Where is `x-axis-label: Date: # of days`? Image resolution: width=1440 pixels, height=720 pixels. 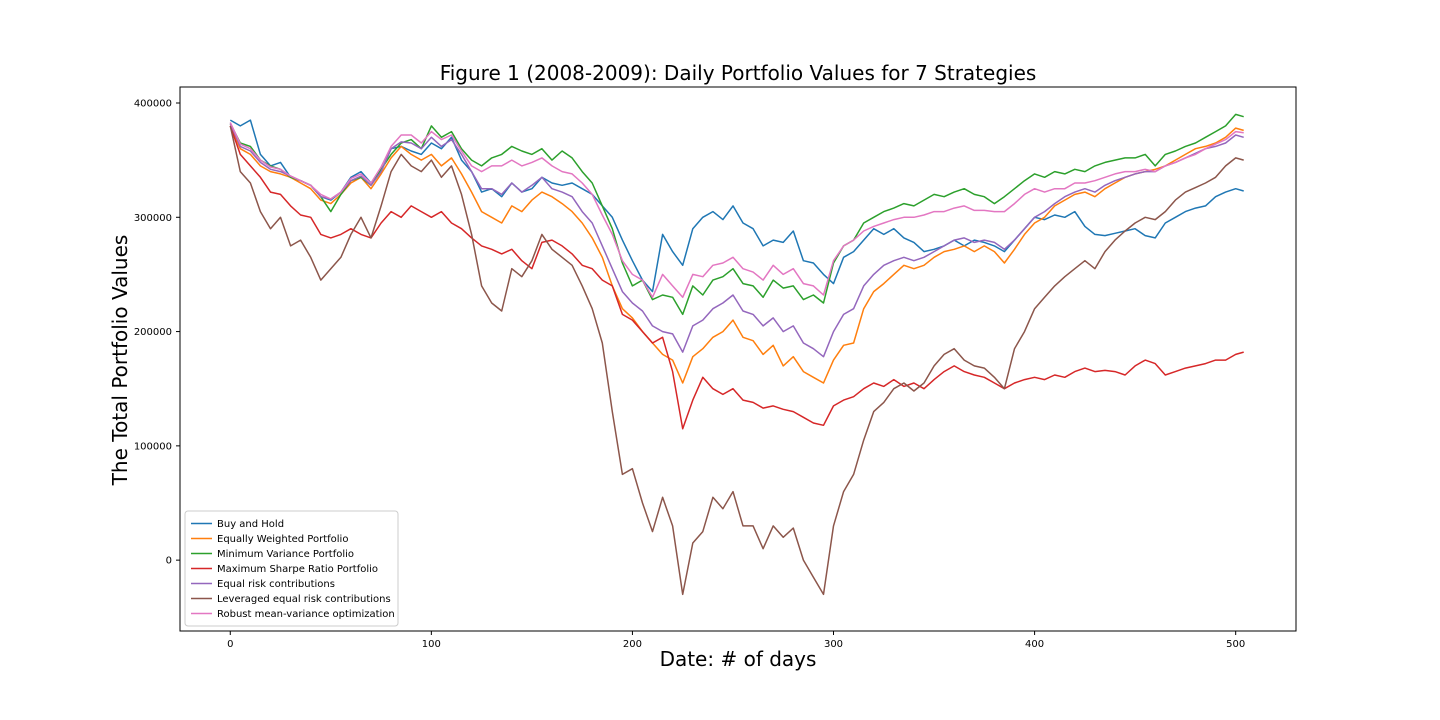
x-axis-label: Date: # of days is located at coordinates (738, 659).